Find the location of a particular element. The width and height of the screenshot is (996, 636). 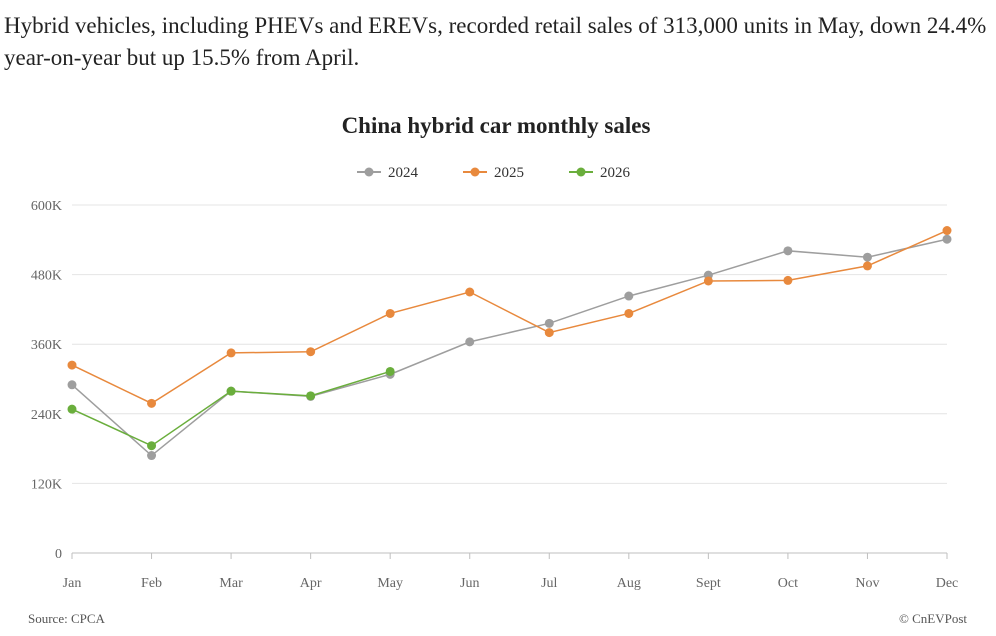

legend-label: 2026 is located at coordinates (615, 173).